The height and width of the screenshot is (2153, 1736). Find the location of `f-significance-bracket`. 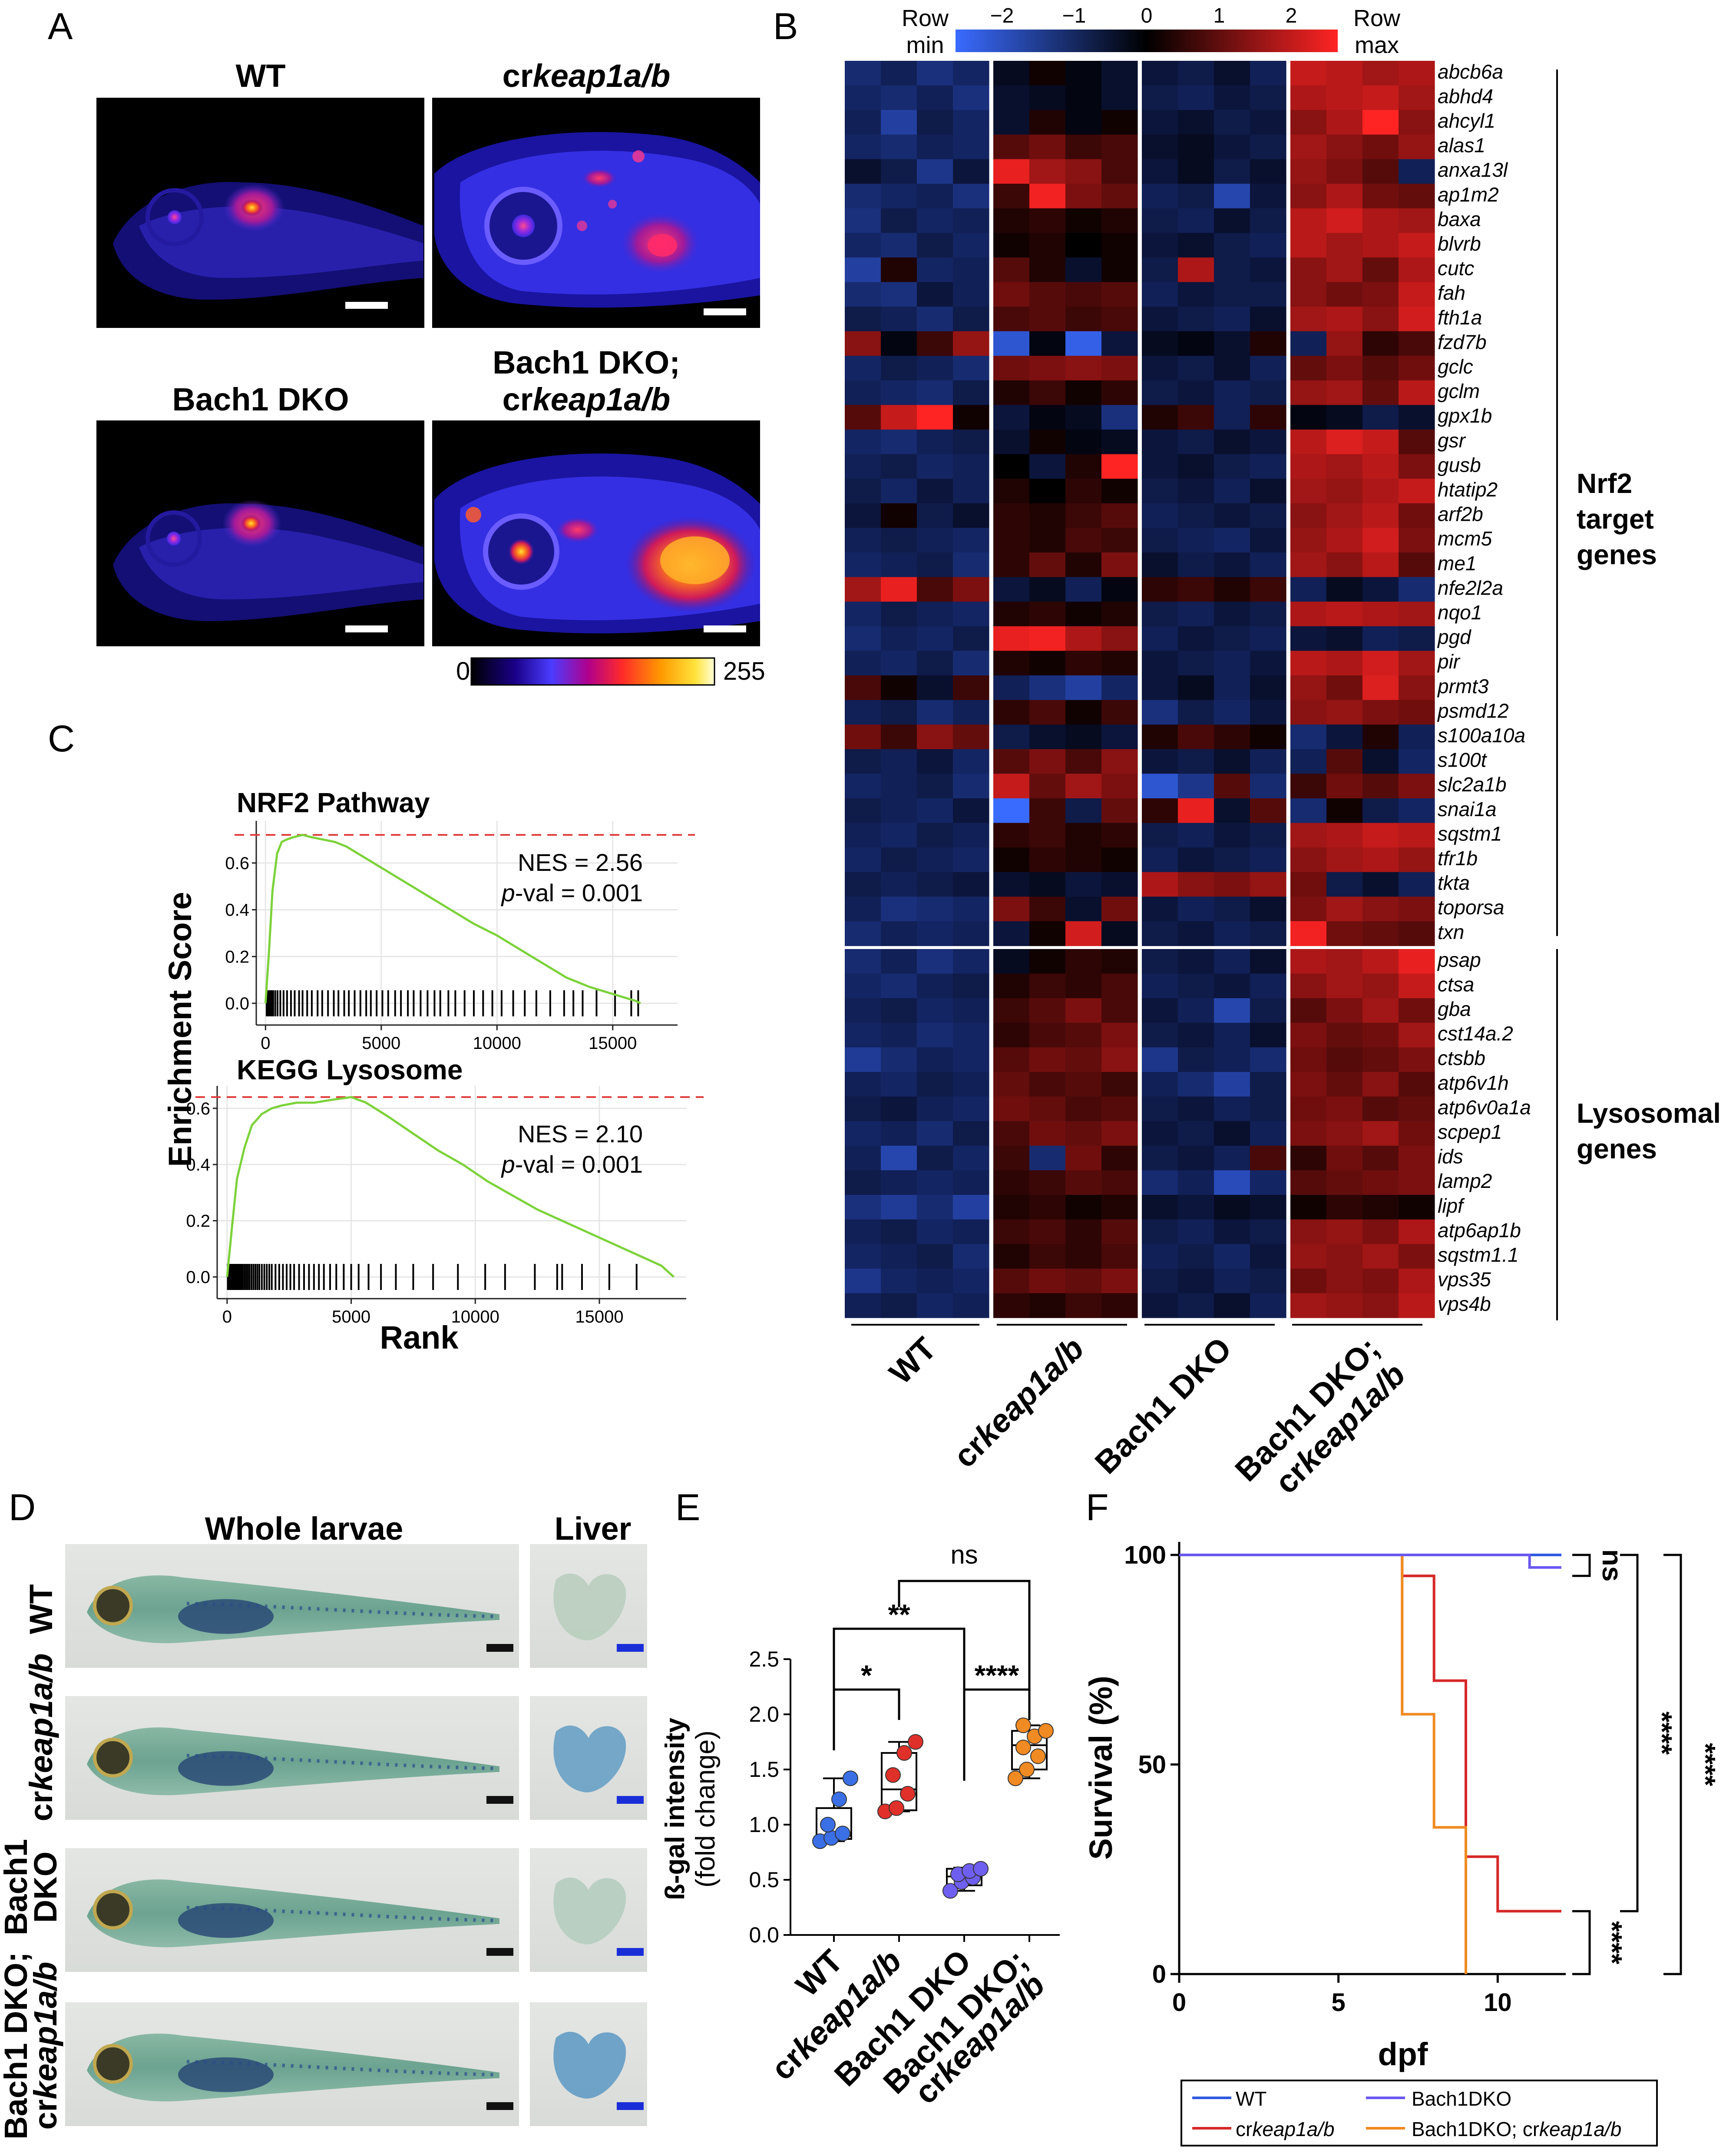

f-significance-bracket is located at coordinates (1629, 1733).